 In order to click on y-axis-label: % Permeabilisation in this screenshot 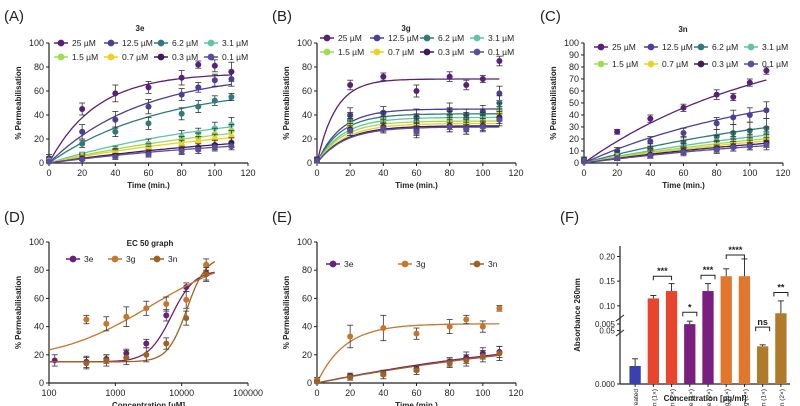, I will do `click(18, 102)`.